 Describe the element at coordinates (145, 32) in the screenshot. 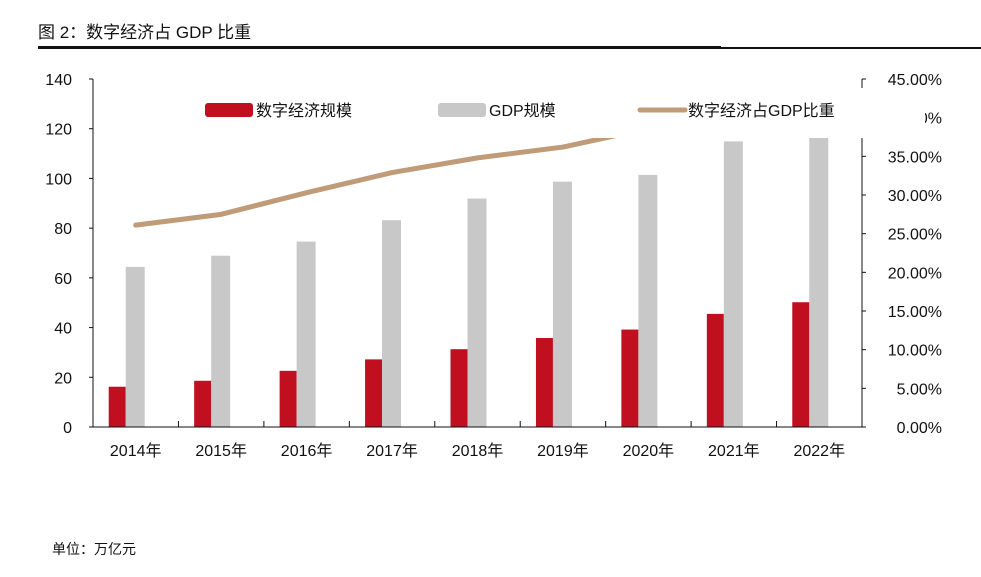

I see `chart-title: 图 2：数字经济占 GDP 比重` at that location.